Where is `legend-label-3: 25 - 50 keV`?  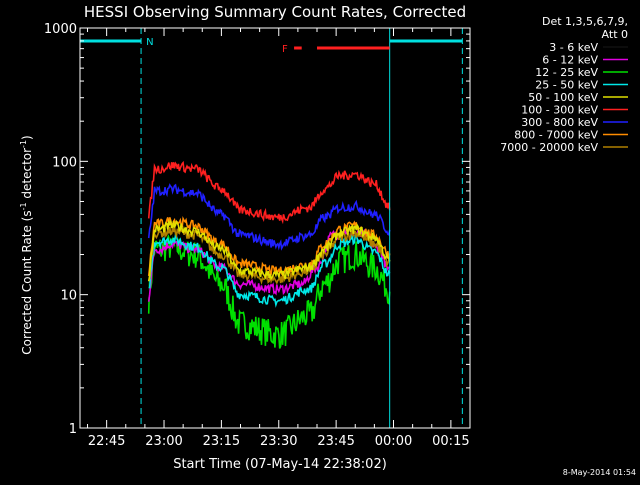
legend-label-3: 25 - 50 keV is located at coordinates (566, 85).